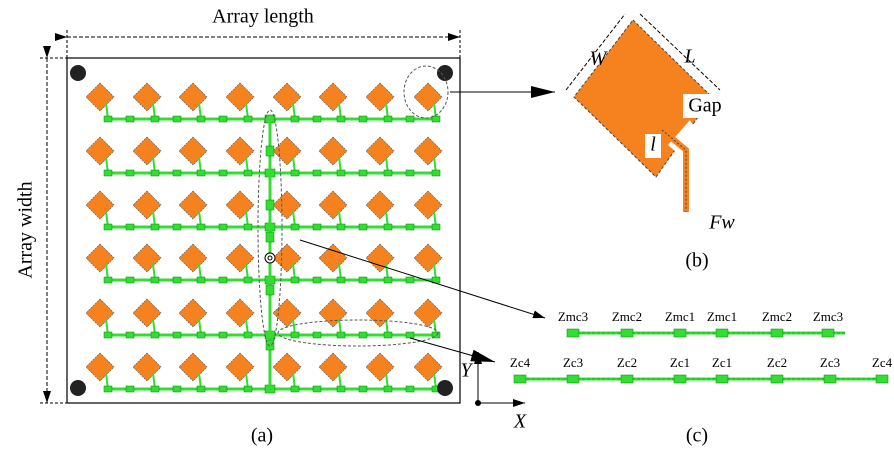 Image resolution: width=894 pixels, height=452 pixels. I want to click on l-label: L, so click(689, 57).